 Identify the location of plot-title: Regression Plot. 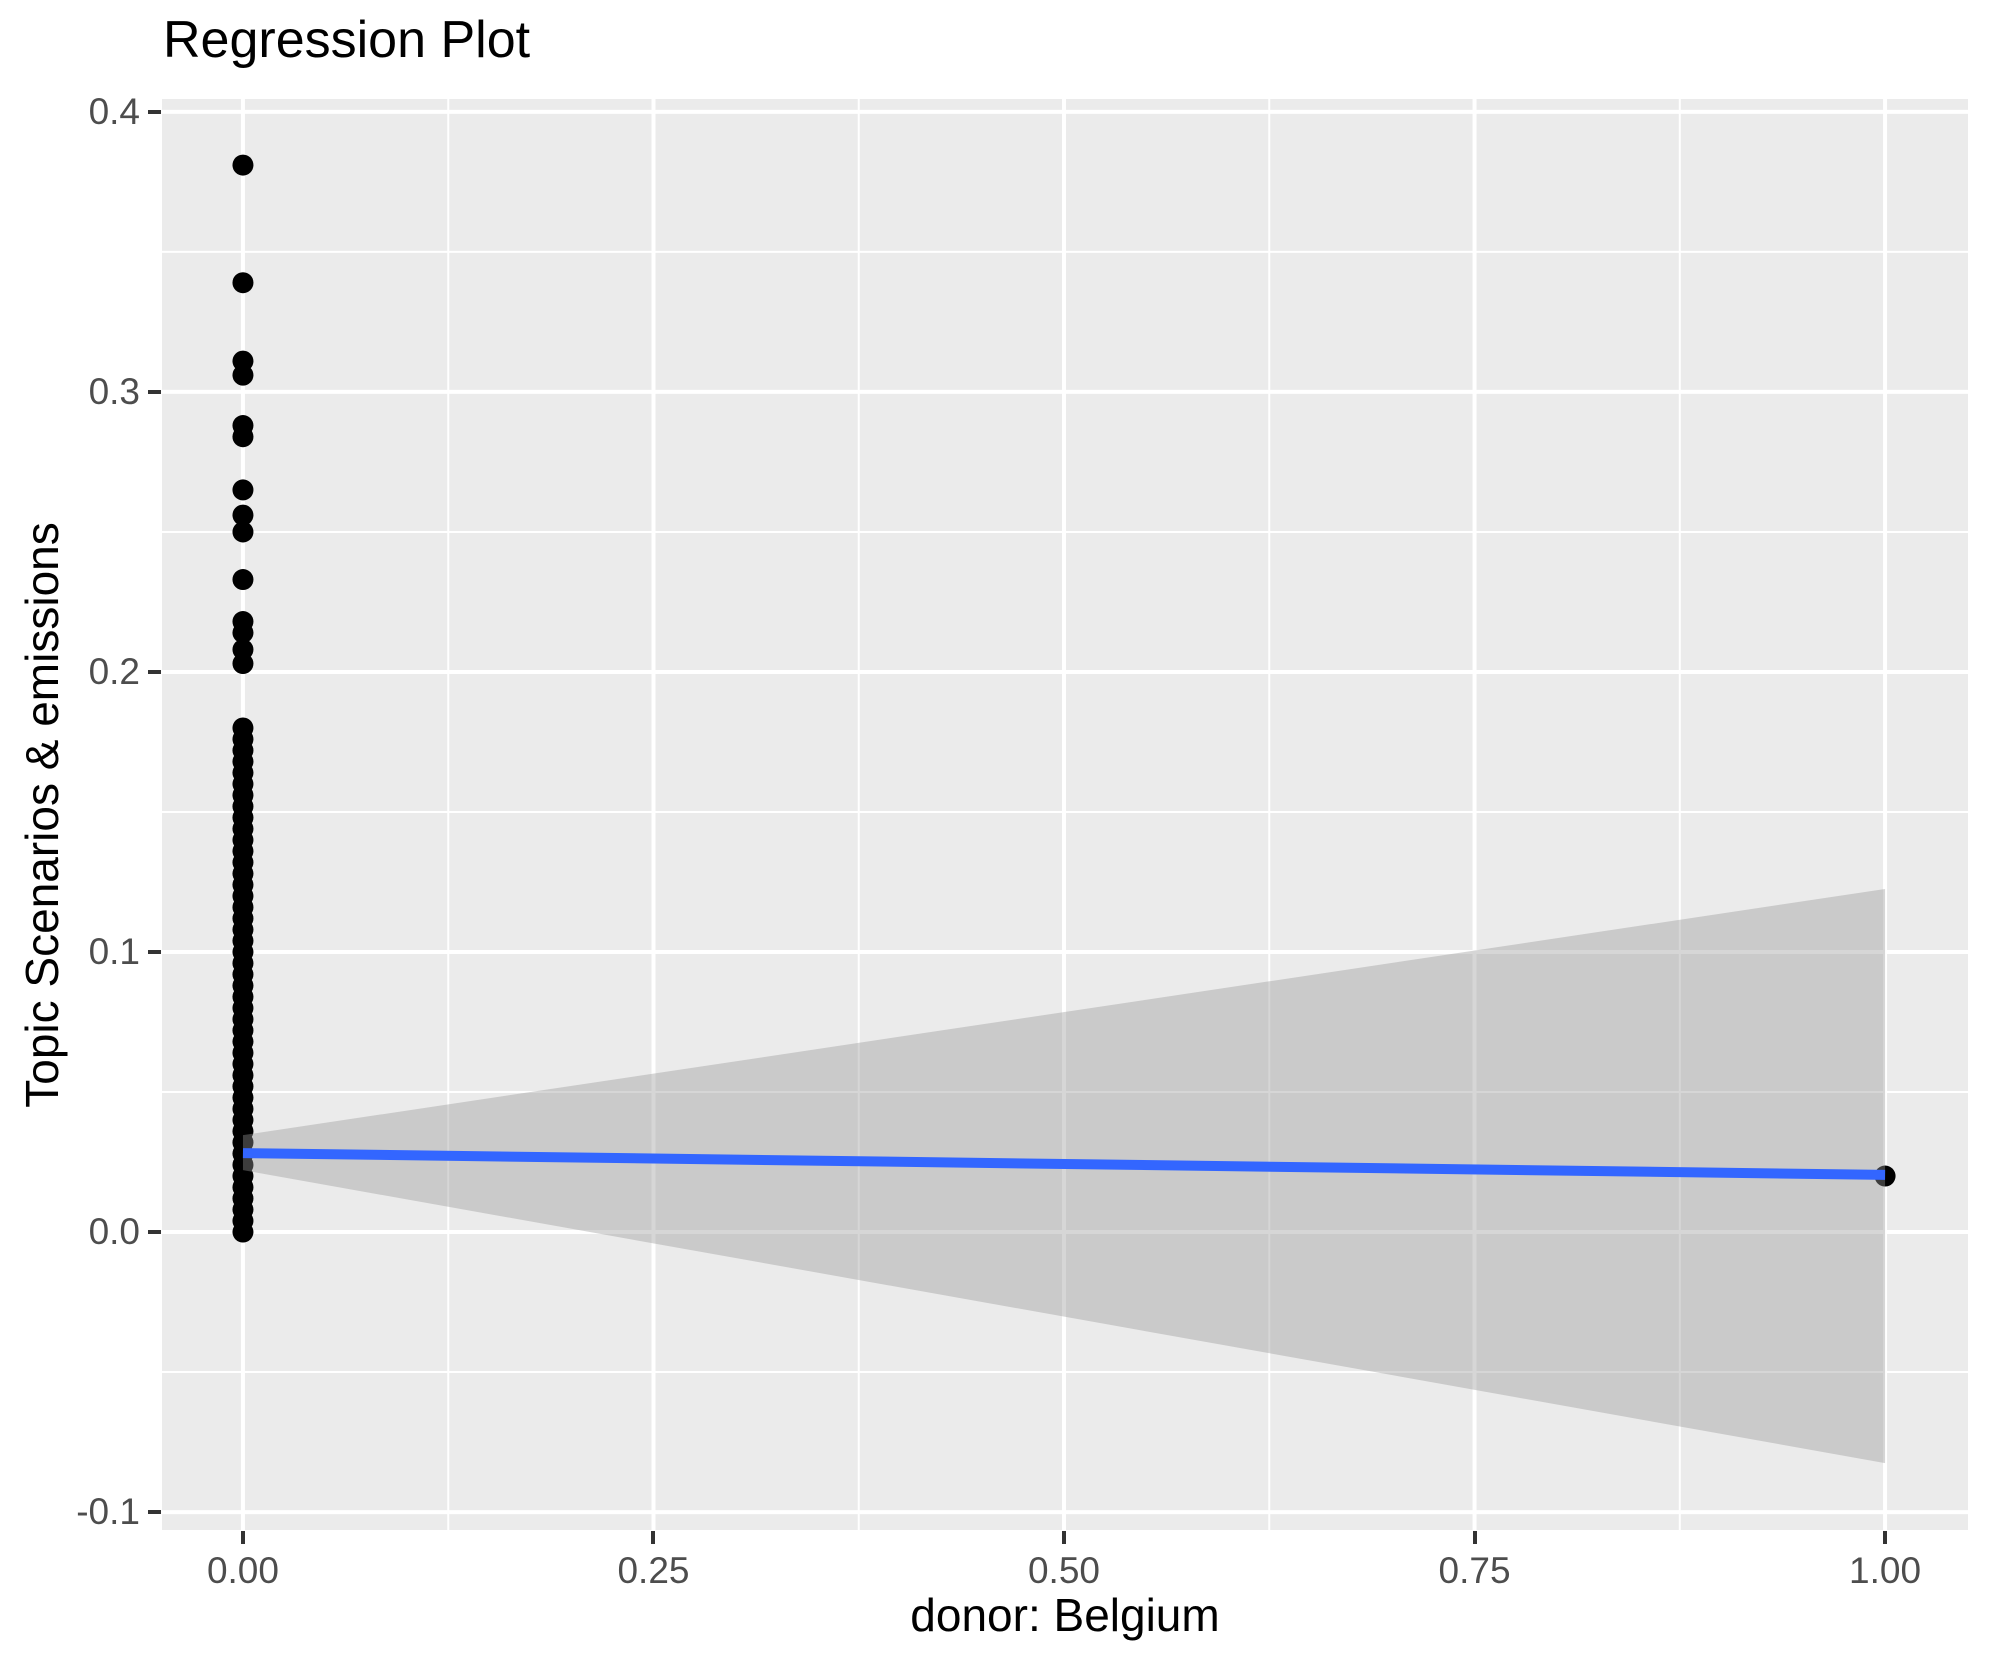
(347, 40).